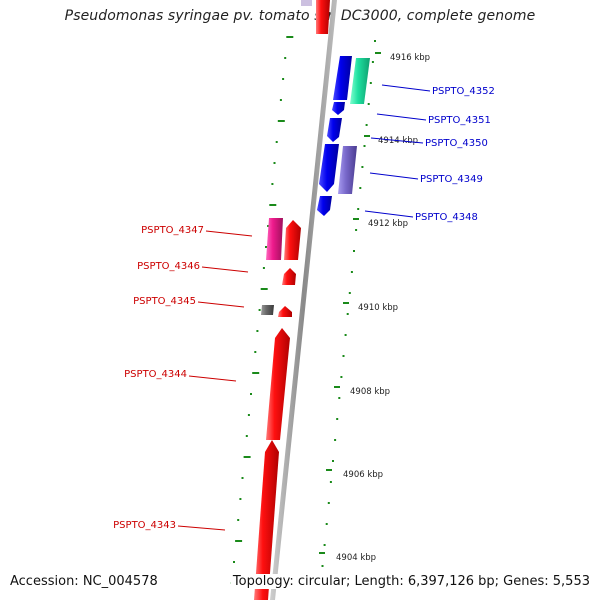 This screenshot has width=600, height=600. I want to click on genome-backbone, so click(303, 300).